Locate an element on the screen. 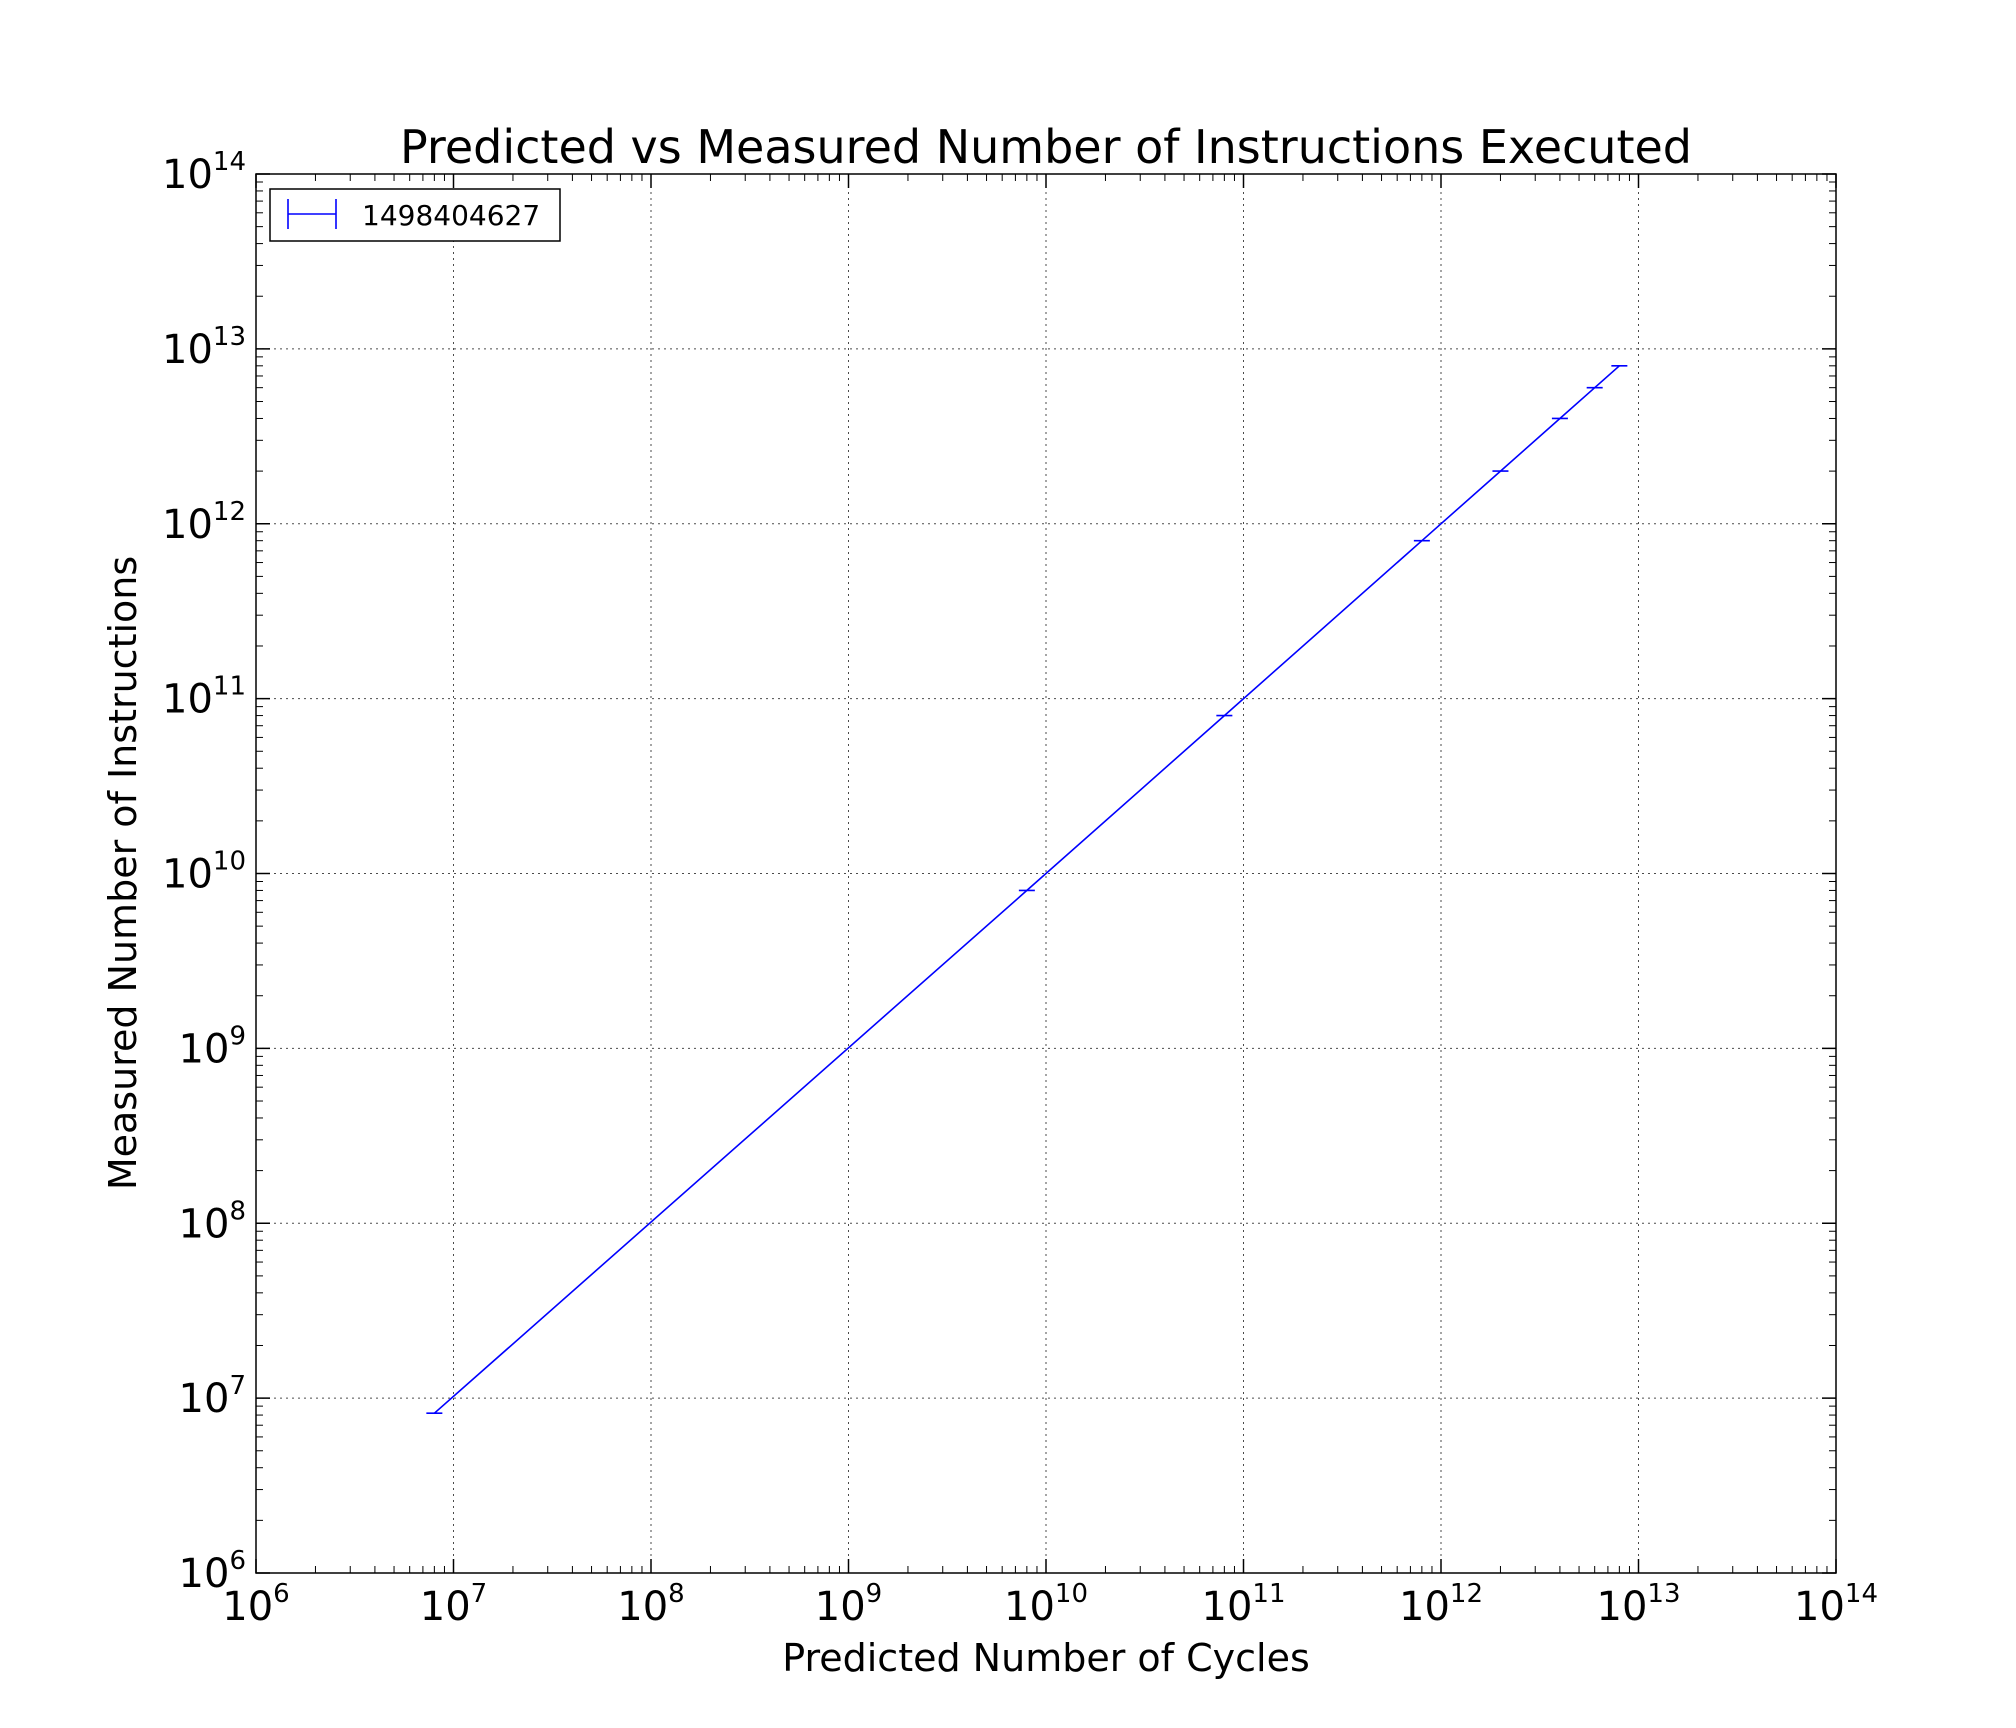  y-tick-label: 10⁷ is located at coordinates (212, 1396).